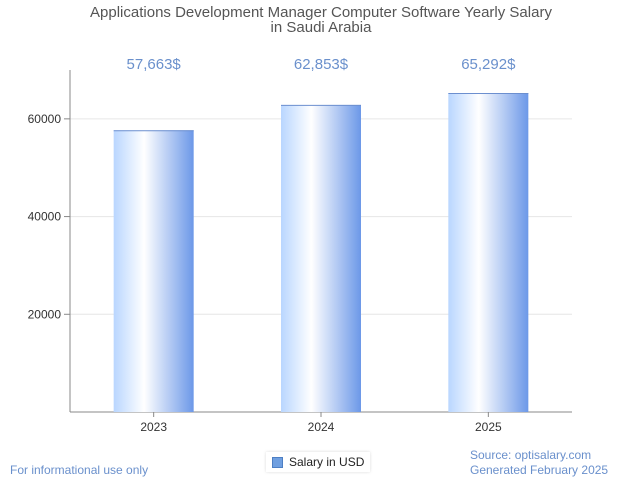 This screenshot has height=482, width=642. Describe the element at coordinates (488, 427) in the screenshot. I see `x-tick-label-2025: 2025` at that location.